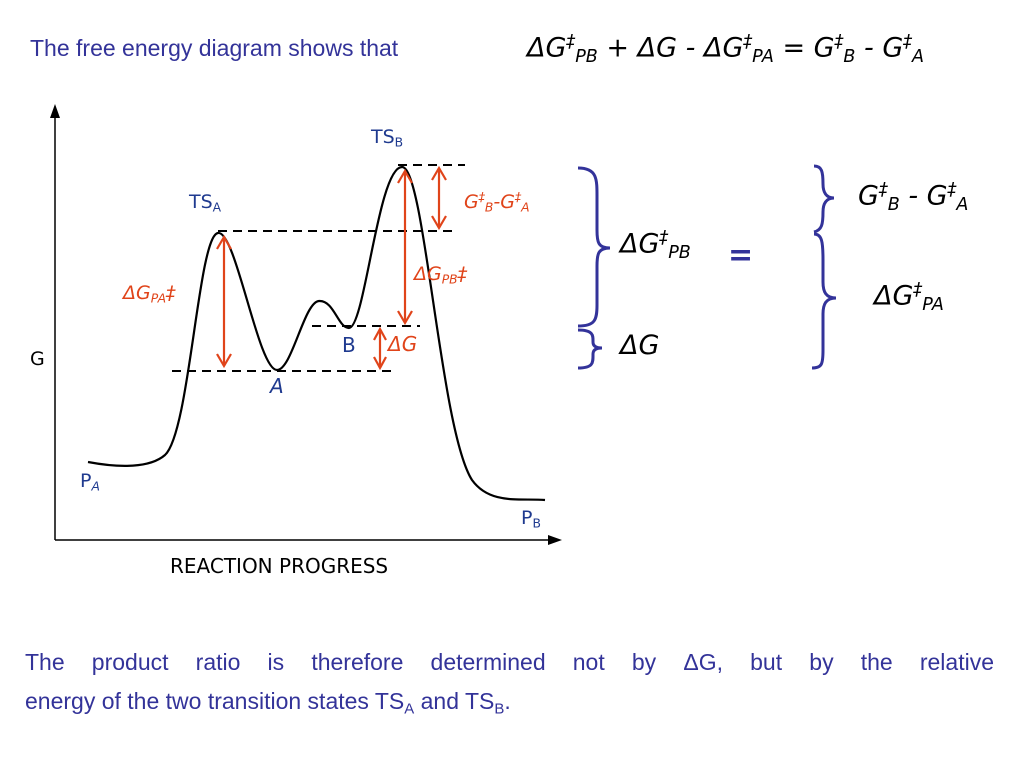  Describe the element at coordinates (55, 111) in the screenshot. I see `y-axis-arrowhead` at that location.